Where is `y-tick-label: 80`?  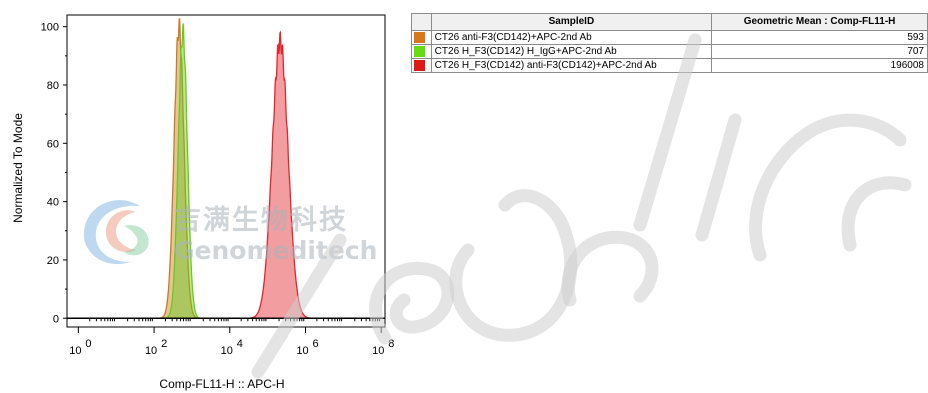 y-tick-label: 80 is located at coordinates (53, 86).